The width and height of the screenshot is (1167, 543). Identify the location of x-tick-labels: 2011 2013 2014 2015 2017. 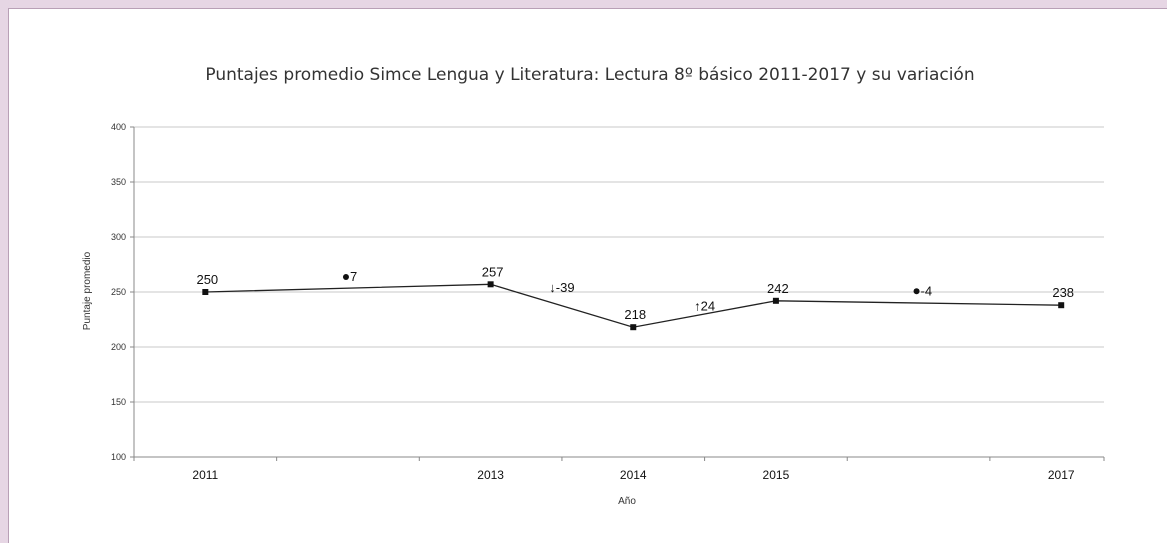
(633, 475).